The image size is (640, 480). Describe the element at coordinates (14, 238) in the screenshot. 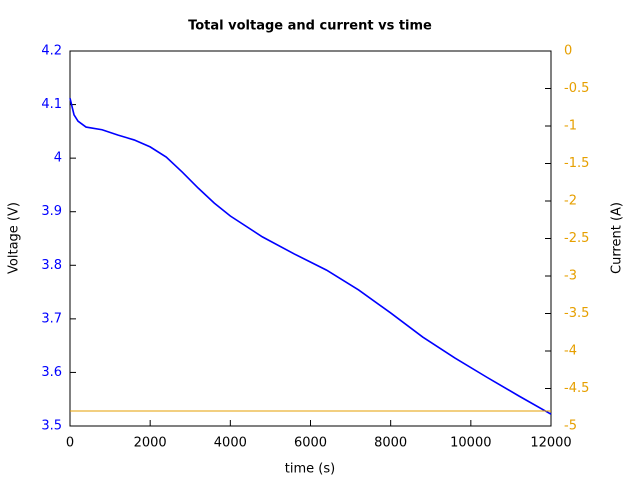

I see `y-axis-label: Voltage (V)` at that location.